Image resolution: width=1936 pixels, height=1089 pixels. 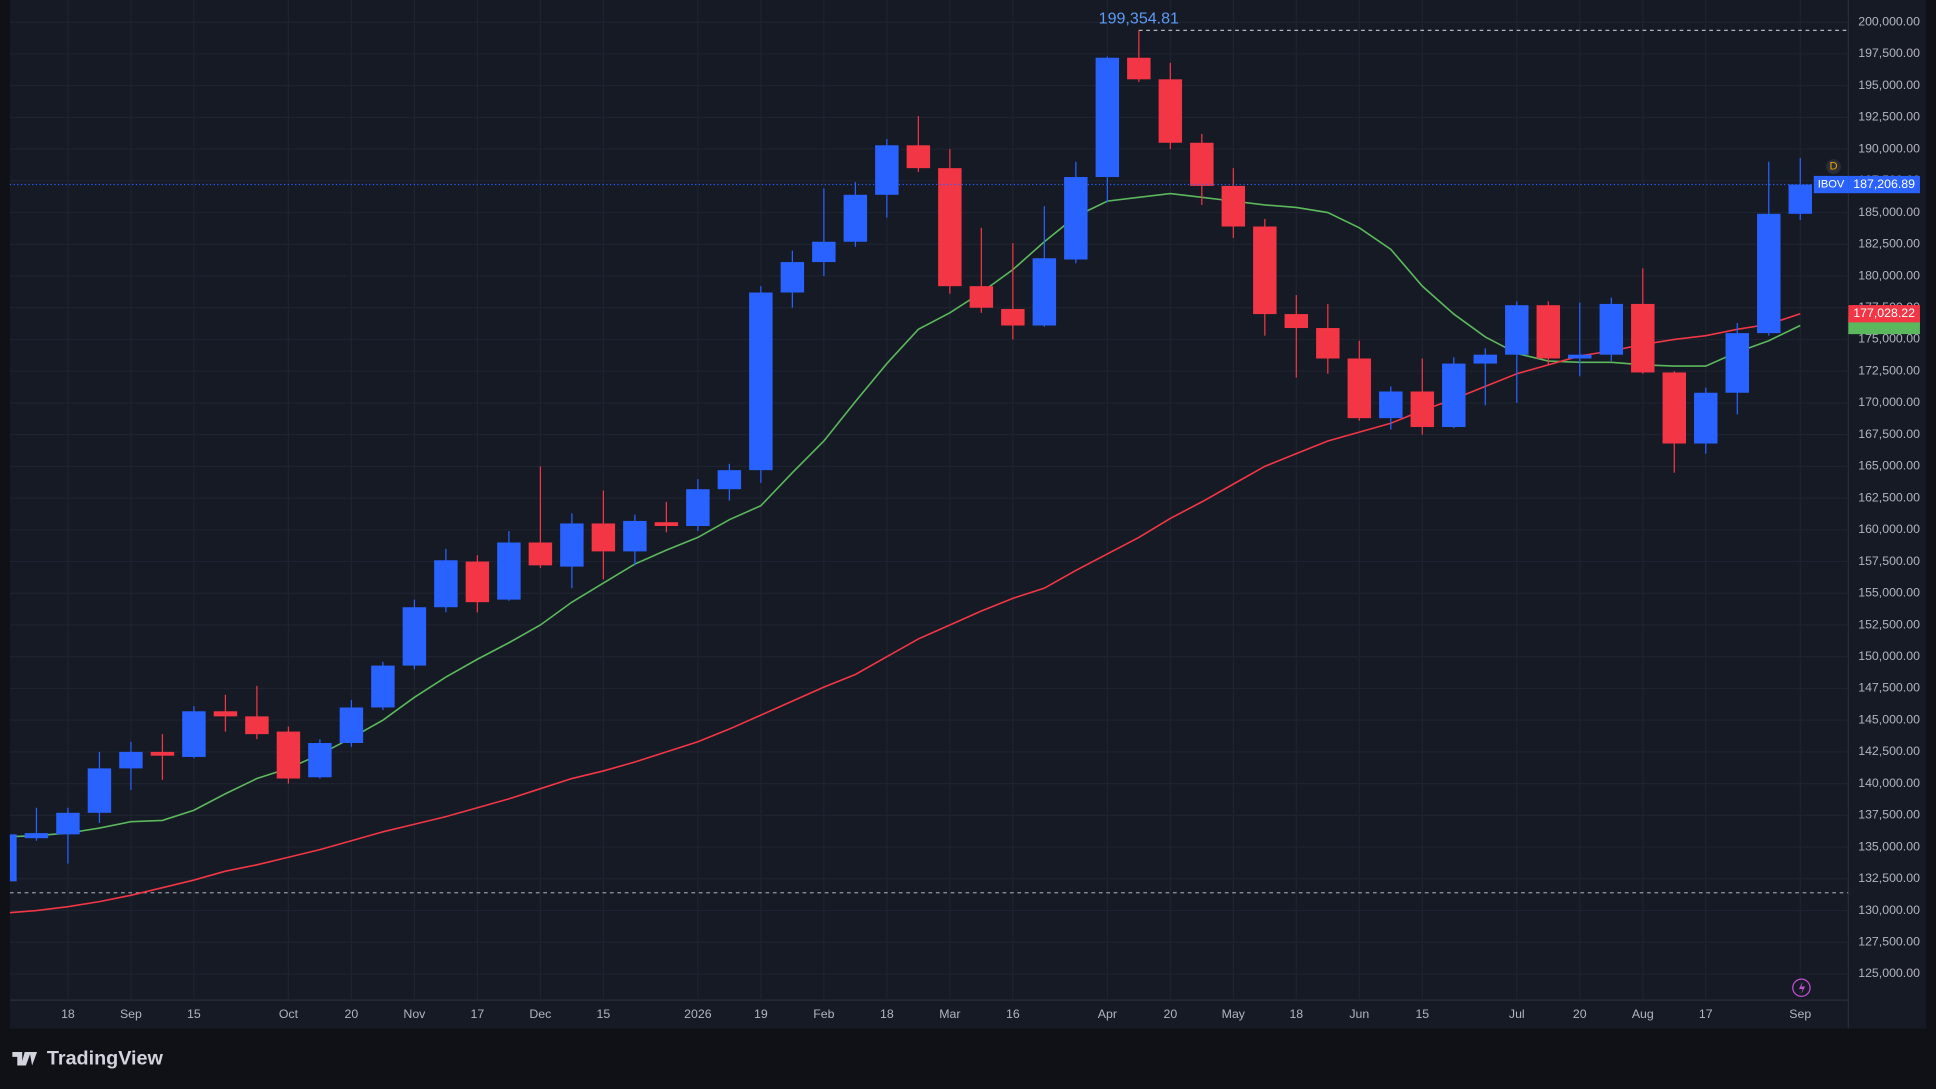 I want to click on x-tick-label: 2026, so click(x=698, y=1014).